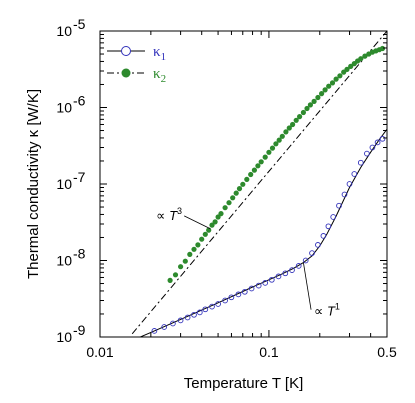  What do you see at coordinates (99, 352) in the screenshot?
I see `x-tick-label: 0.01` at bounding box center [99, 352].